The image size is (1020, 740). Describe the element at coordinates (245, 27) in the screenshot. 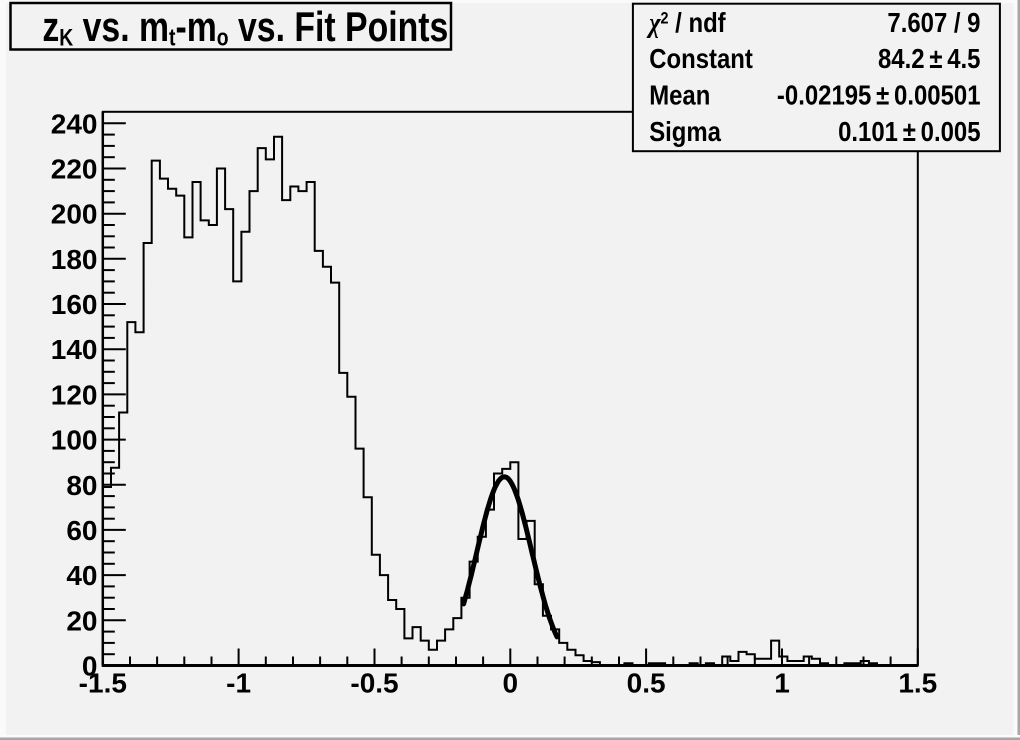

I see `svg-text: zK vs. mt-mo vs. Fit Points` at that location.